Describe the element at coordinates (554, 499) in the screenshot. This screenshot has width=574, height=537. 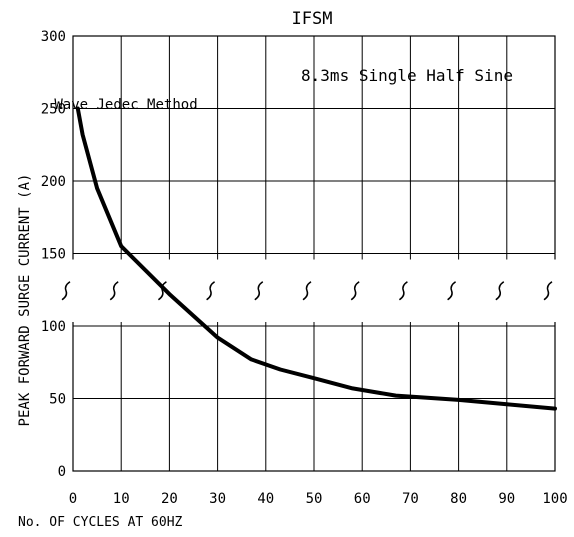
I see `x-tick-label: 100` at that location.